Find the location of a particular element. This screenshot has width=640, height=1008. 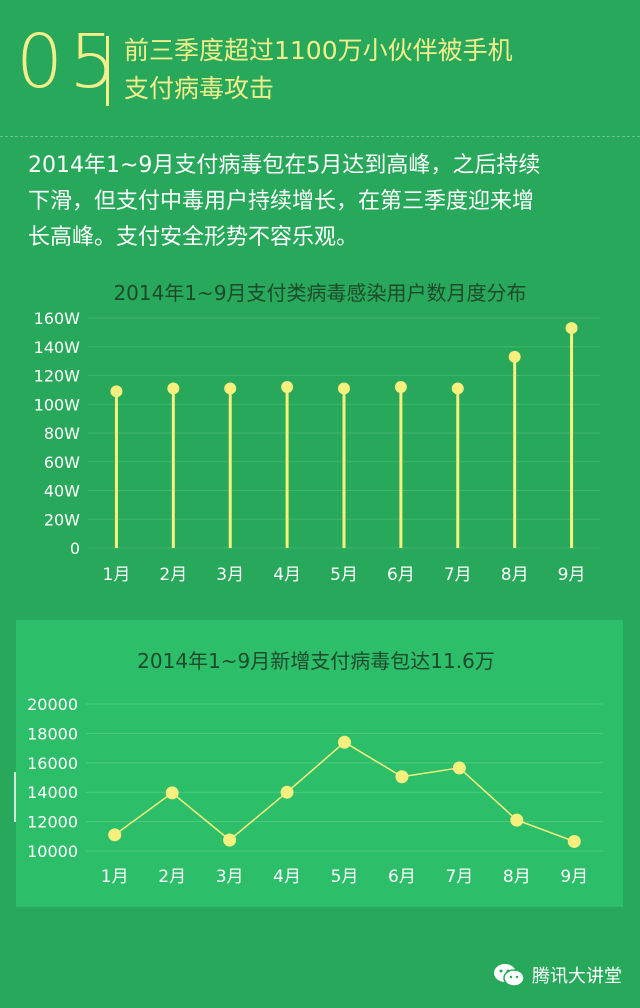

wechat-icon is located at coordinates (509, 975).